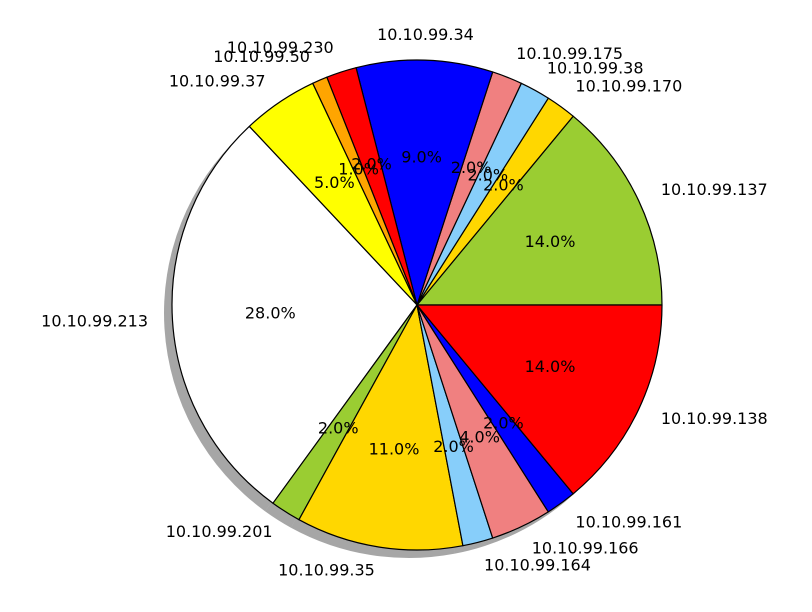  Describe the element at coordinates (358, 169) in the screenshot. I see `slice-percent-10-10-99-50: 1.0%` at that location.